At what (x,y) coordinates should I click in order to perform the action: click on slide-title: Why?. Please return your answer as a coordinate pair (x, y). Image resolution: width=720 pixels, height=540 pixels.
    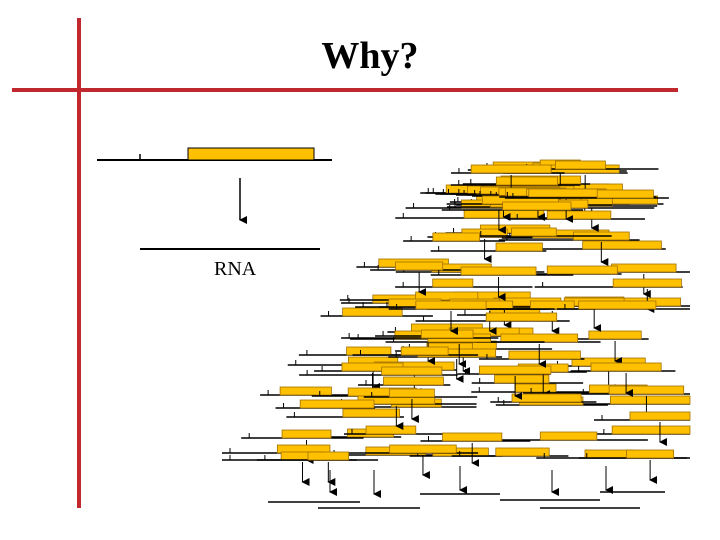
    Looking at the image, I should click on (370, 56).